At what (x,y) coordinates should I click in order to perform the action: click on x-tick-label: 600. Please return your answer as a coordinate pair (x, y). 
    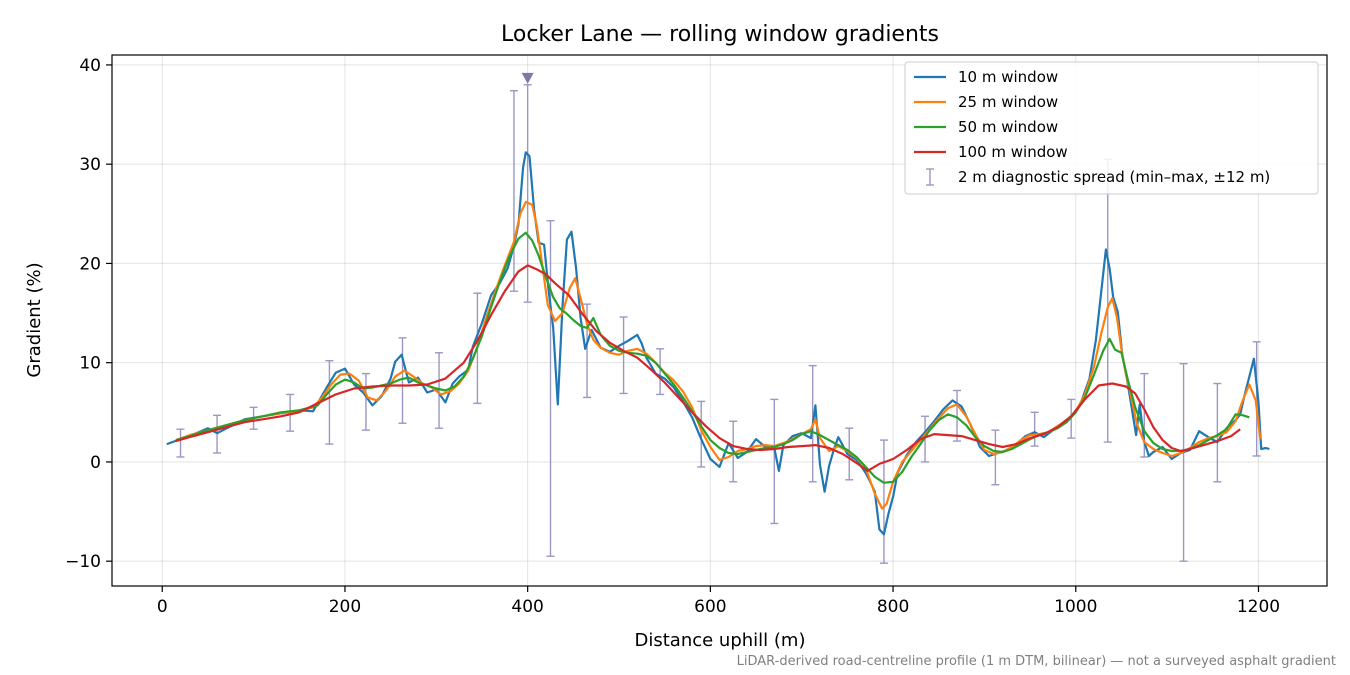
    Looking at the image, I should click on (710, 607).